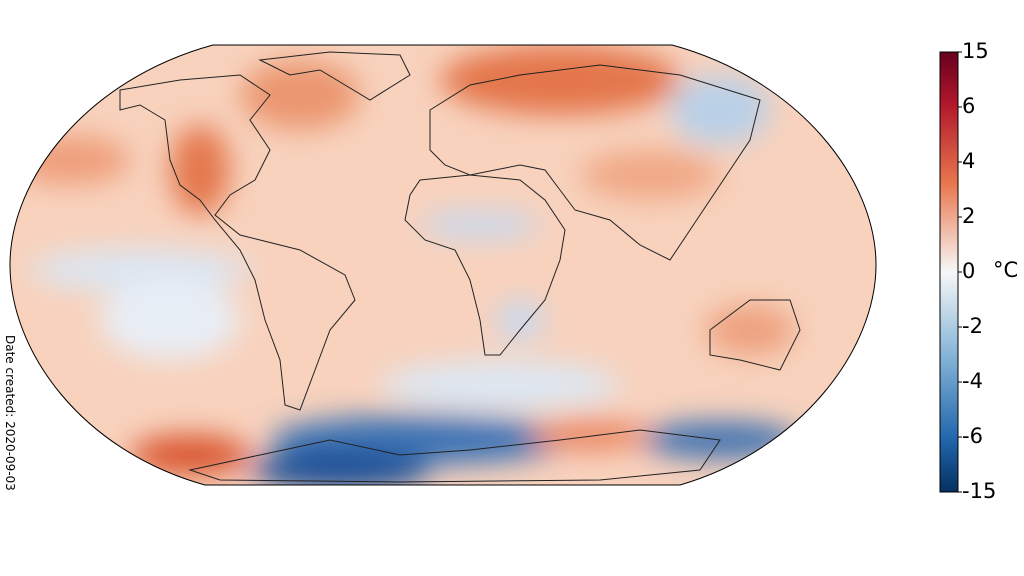 The height and width of the screenshot is (576, 1024). What do you see at coordinates (972, 381) in the screenshot?
I see `colorbar-tick-label: -4` at bounding box center [972, 381].